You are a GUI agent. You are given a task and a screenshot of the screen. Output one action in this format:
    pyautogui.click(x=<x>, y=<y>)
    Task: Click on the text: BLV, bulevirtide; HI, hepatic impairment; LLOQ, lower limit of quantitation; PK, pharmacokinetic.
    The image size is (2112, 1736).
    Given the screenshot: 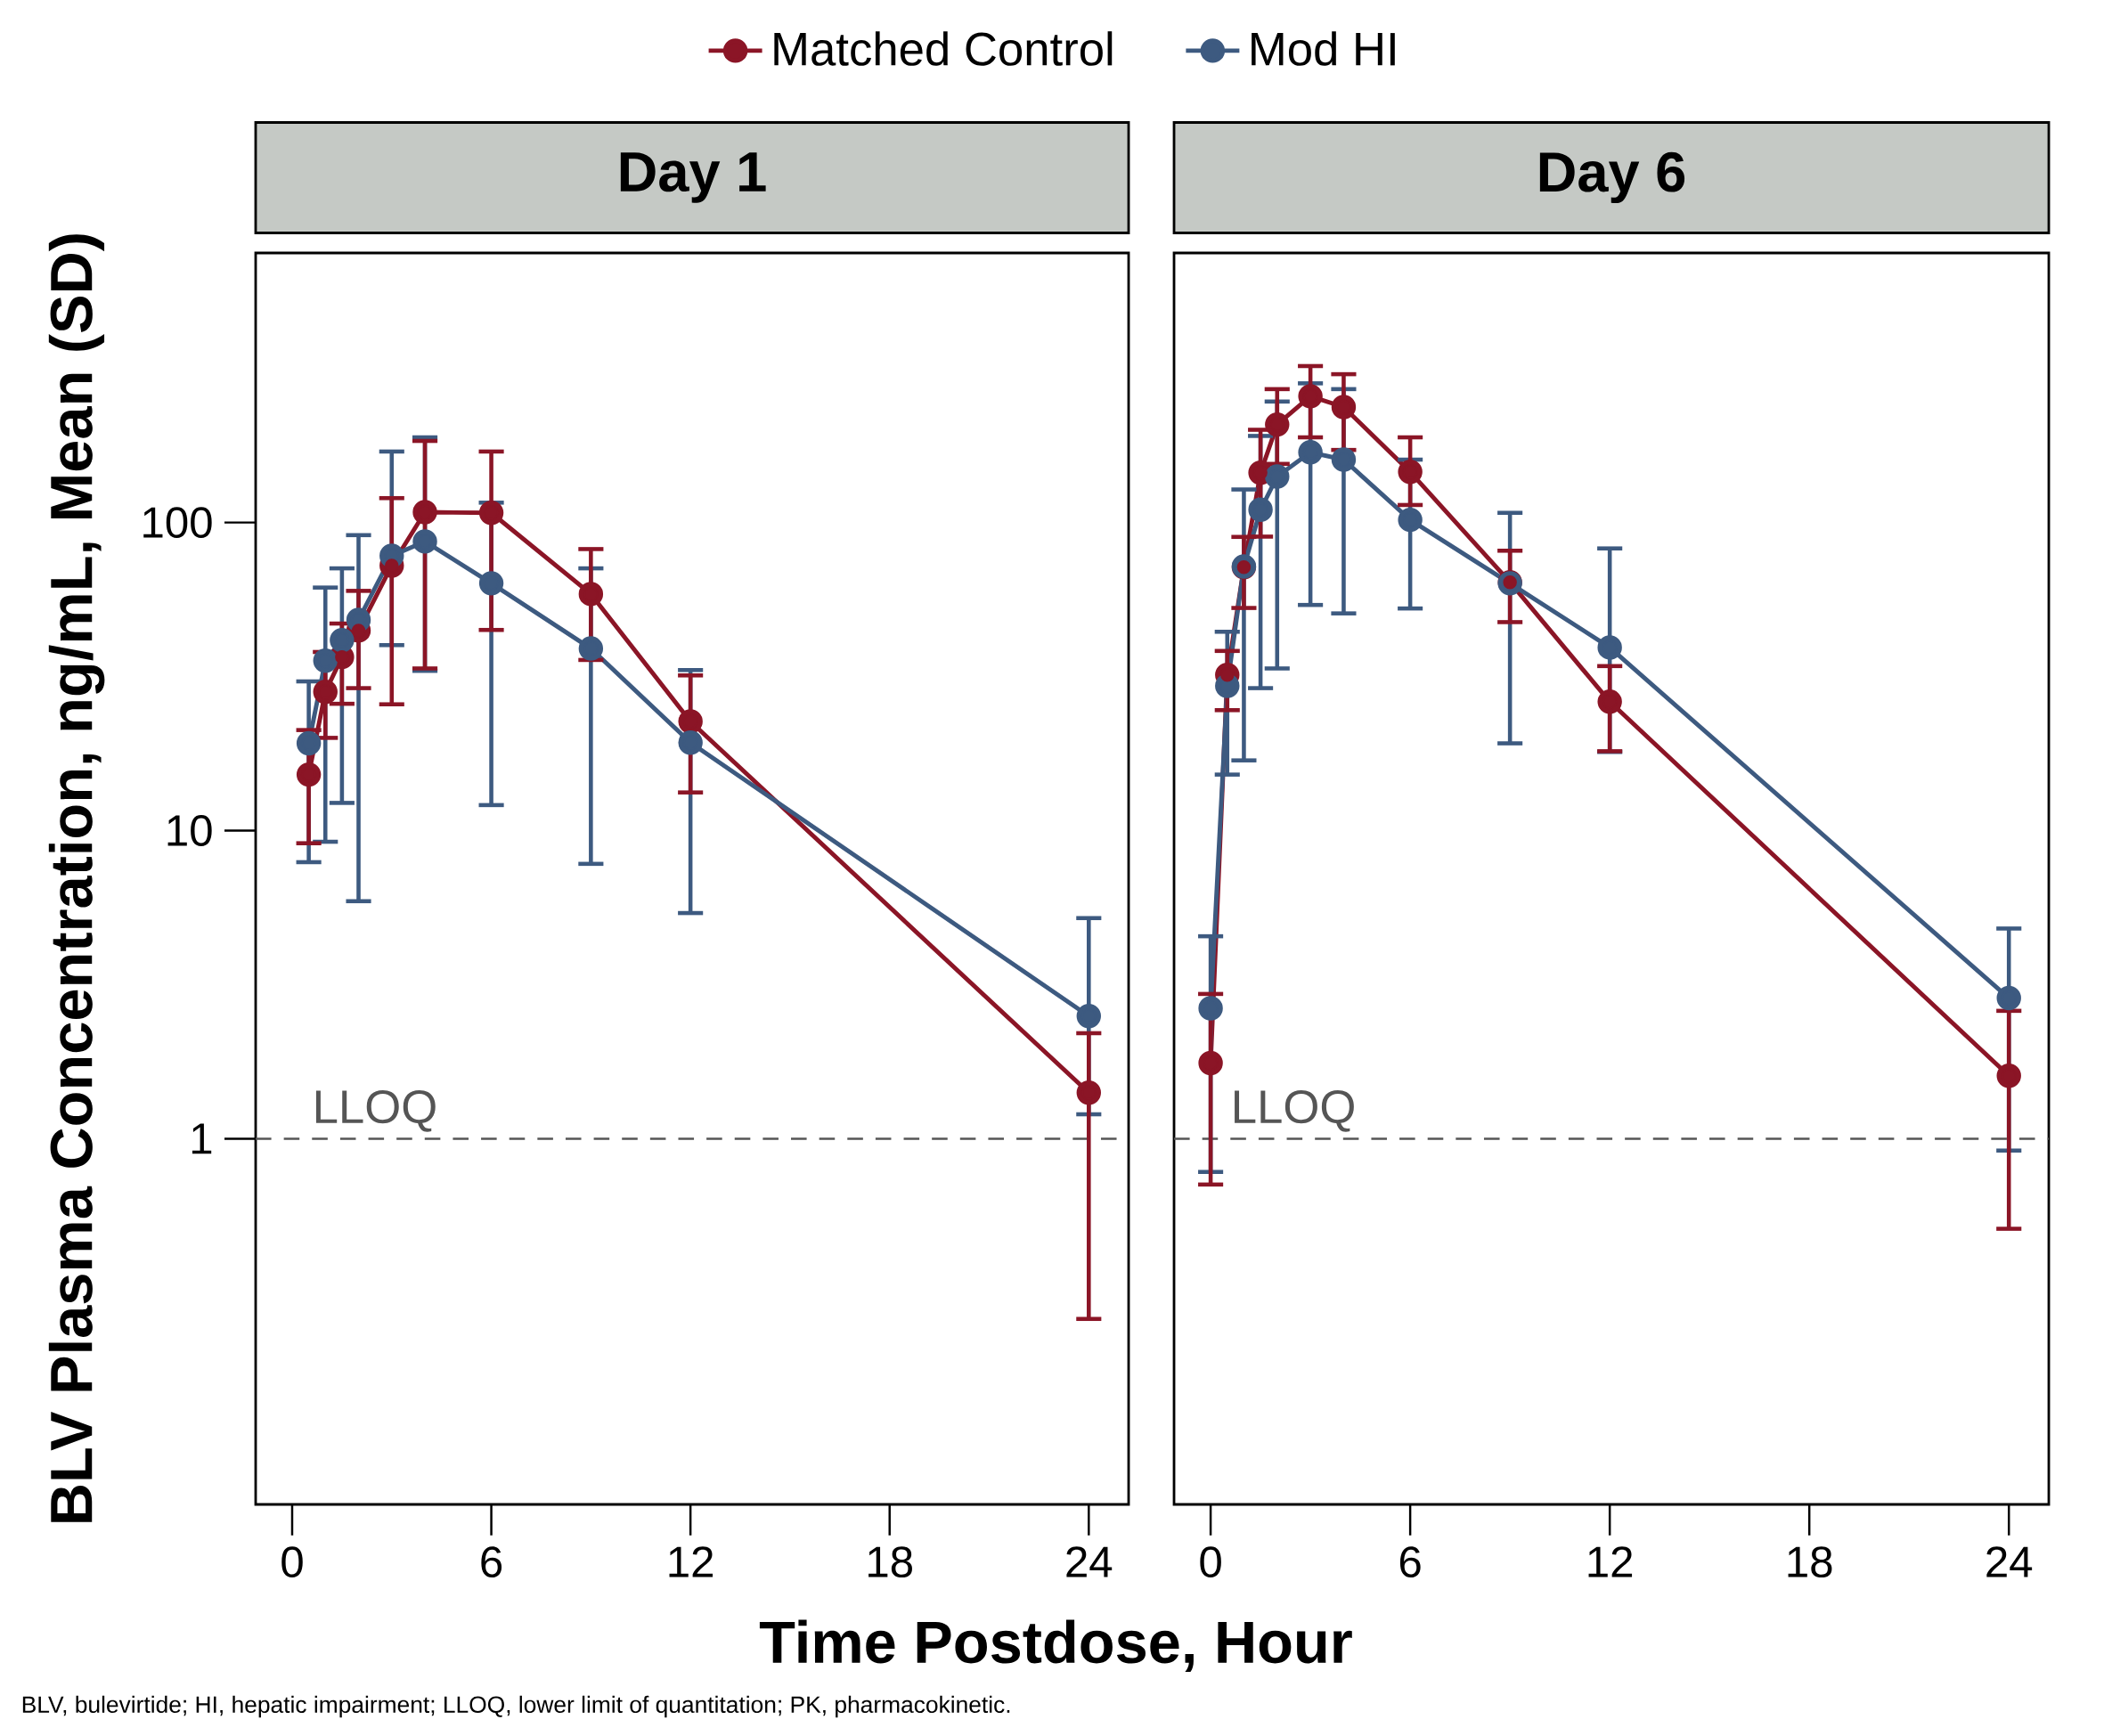 What is the action you would take?
    pyautogui.click(x=516, y=1707)
    